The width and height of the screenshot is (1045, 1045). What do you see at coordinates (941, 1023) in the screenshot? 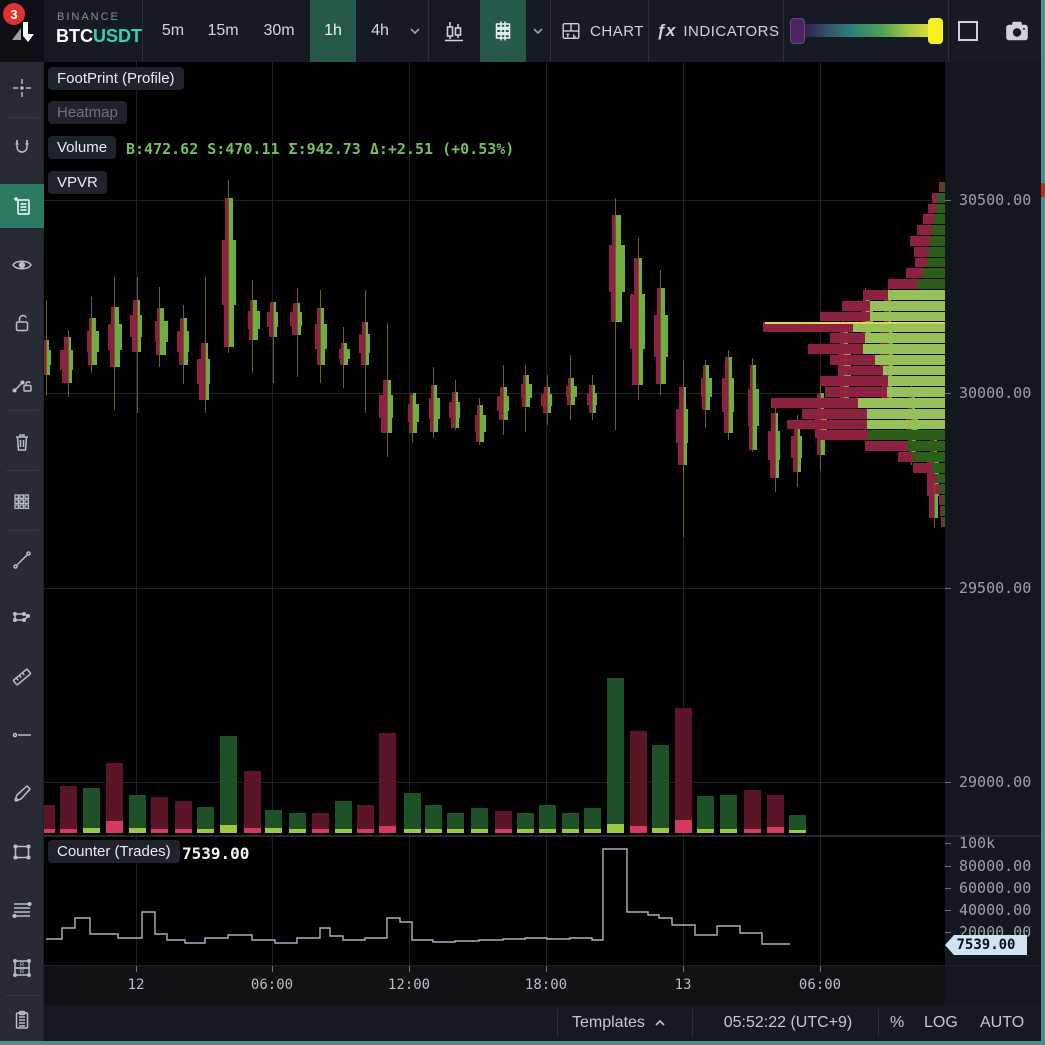
I see `log-scale-button: LOG` at bounding box center [941, 1023].